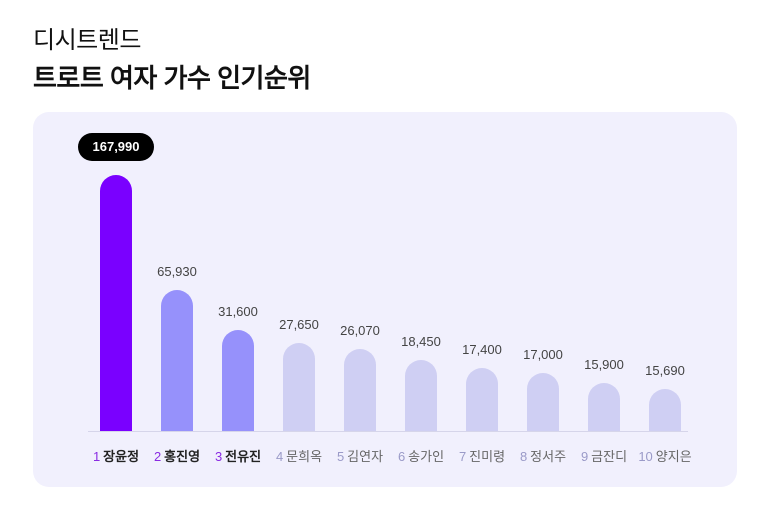  Describe the element at coordinates (548, 456) in the screenshot. I see `singer-name: 정서주` at that location.